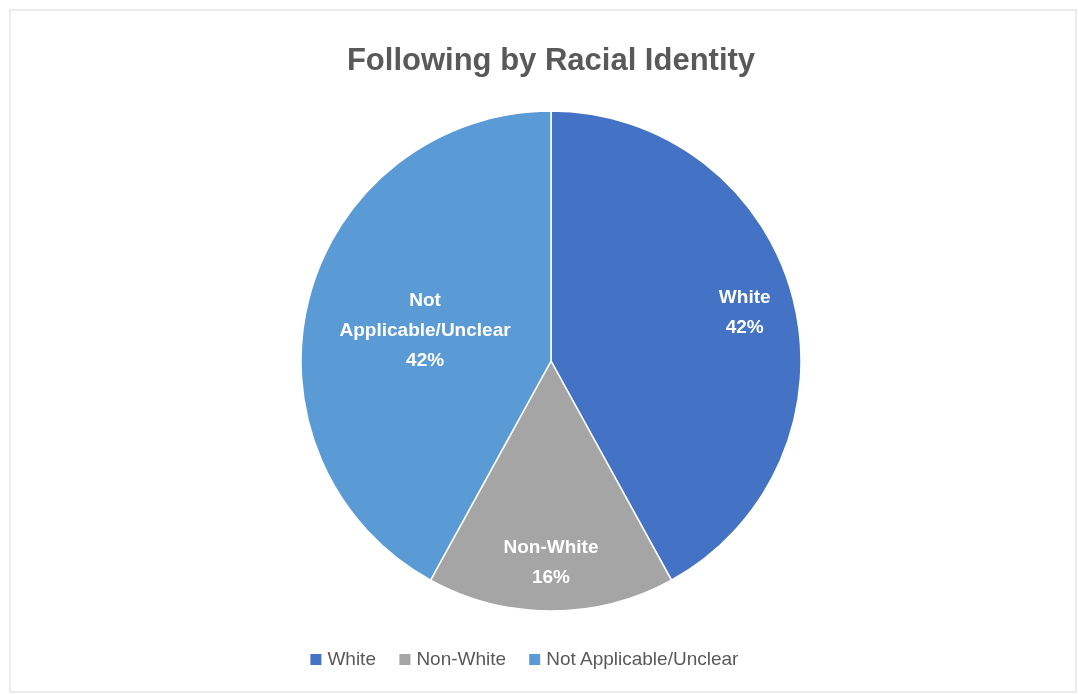 The width and height of the screenshot is (1078, 694). What do you see at coordinates (461, 658) in the screenshot?
I see `legend-label: Non-White` at bounding box center [461, 658].